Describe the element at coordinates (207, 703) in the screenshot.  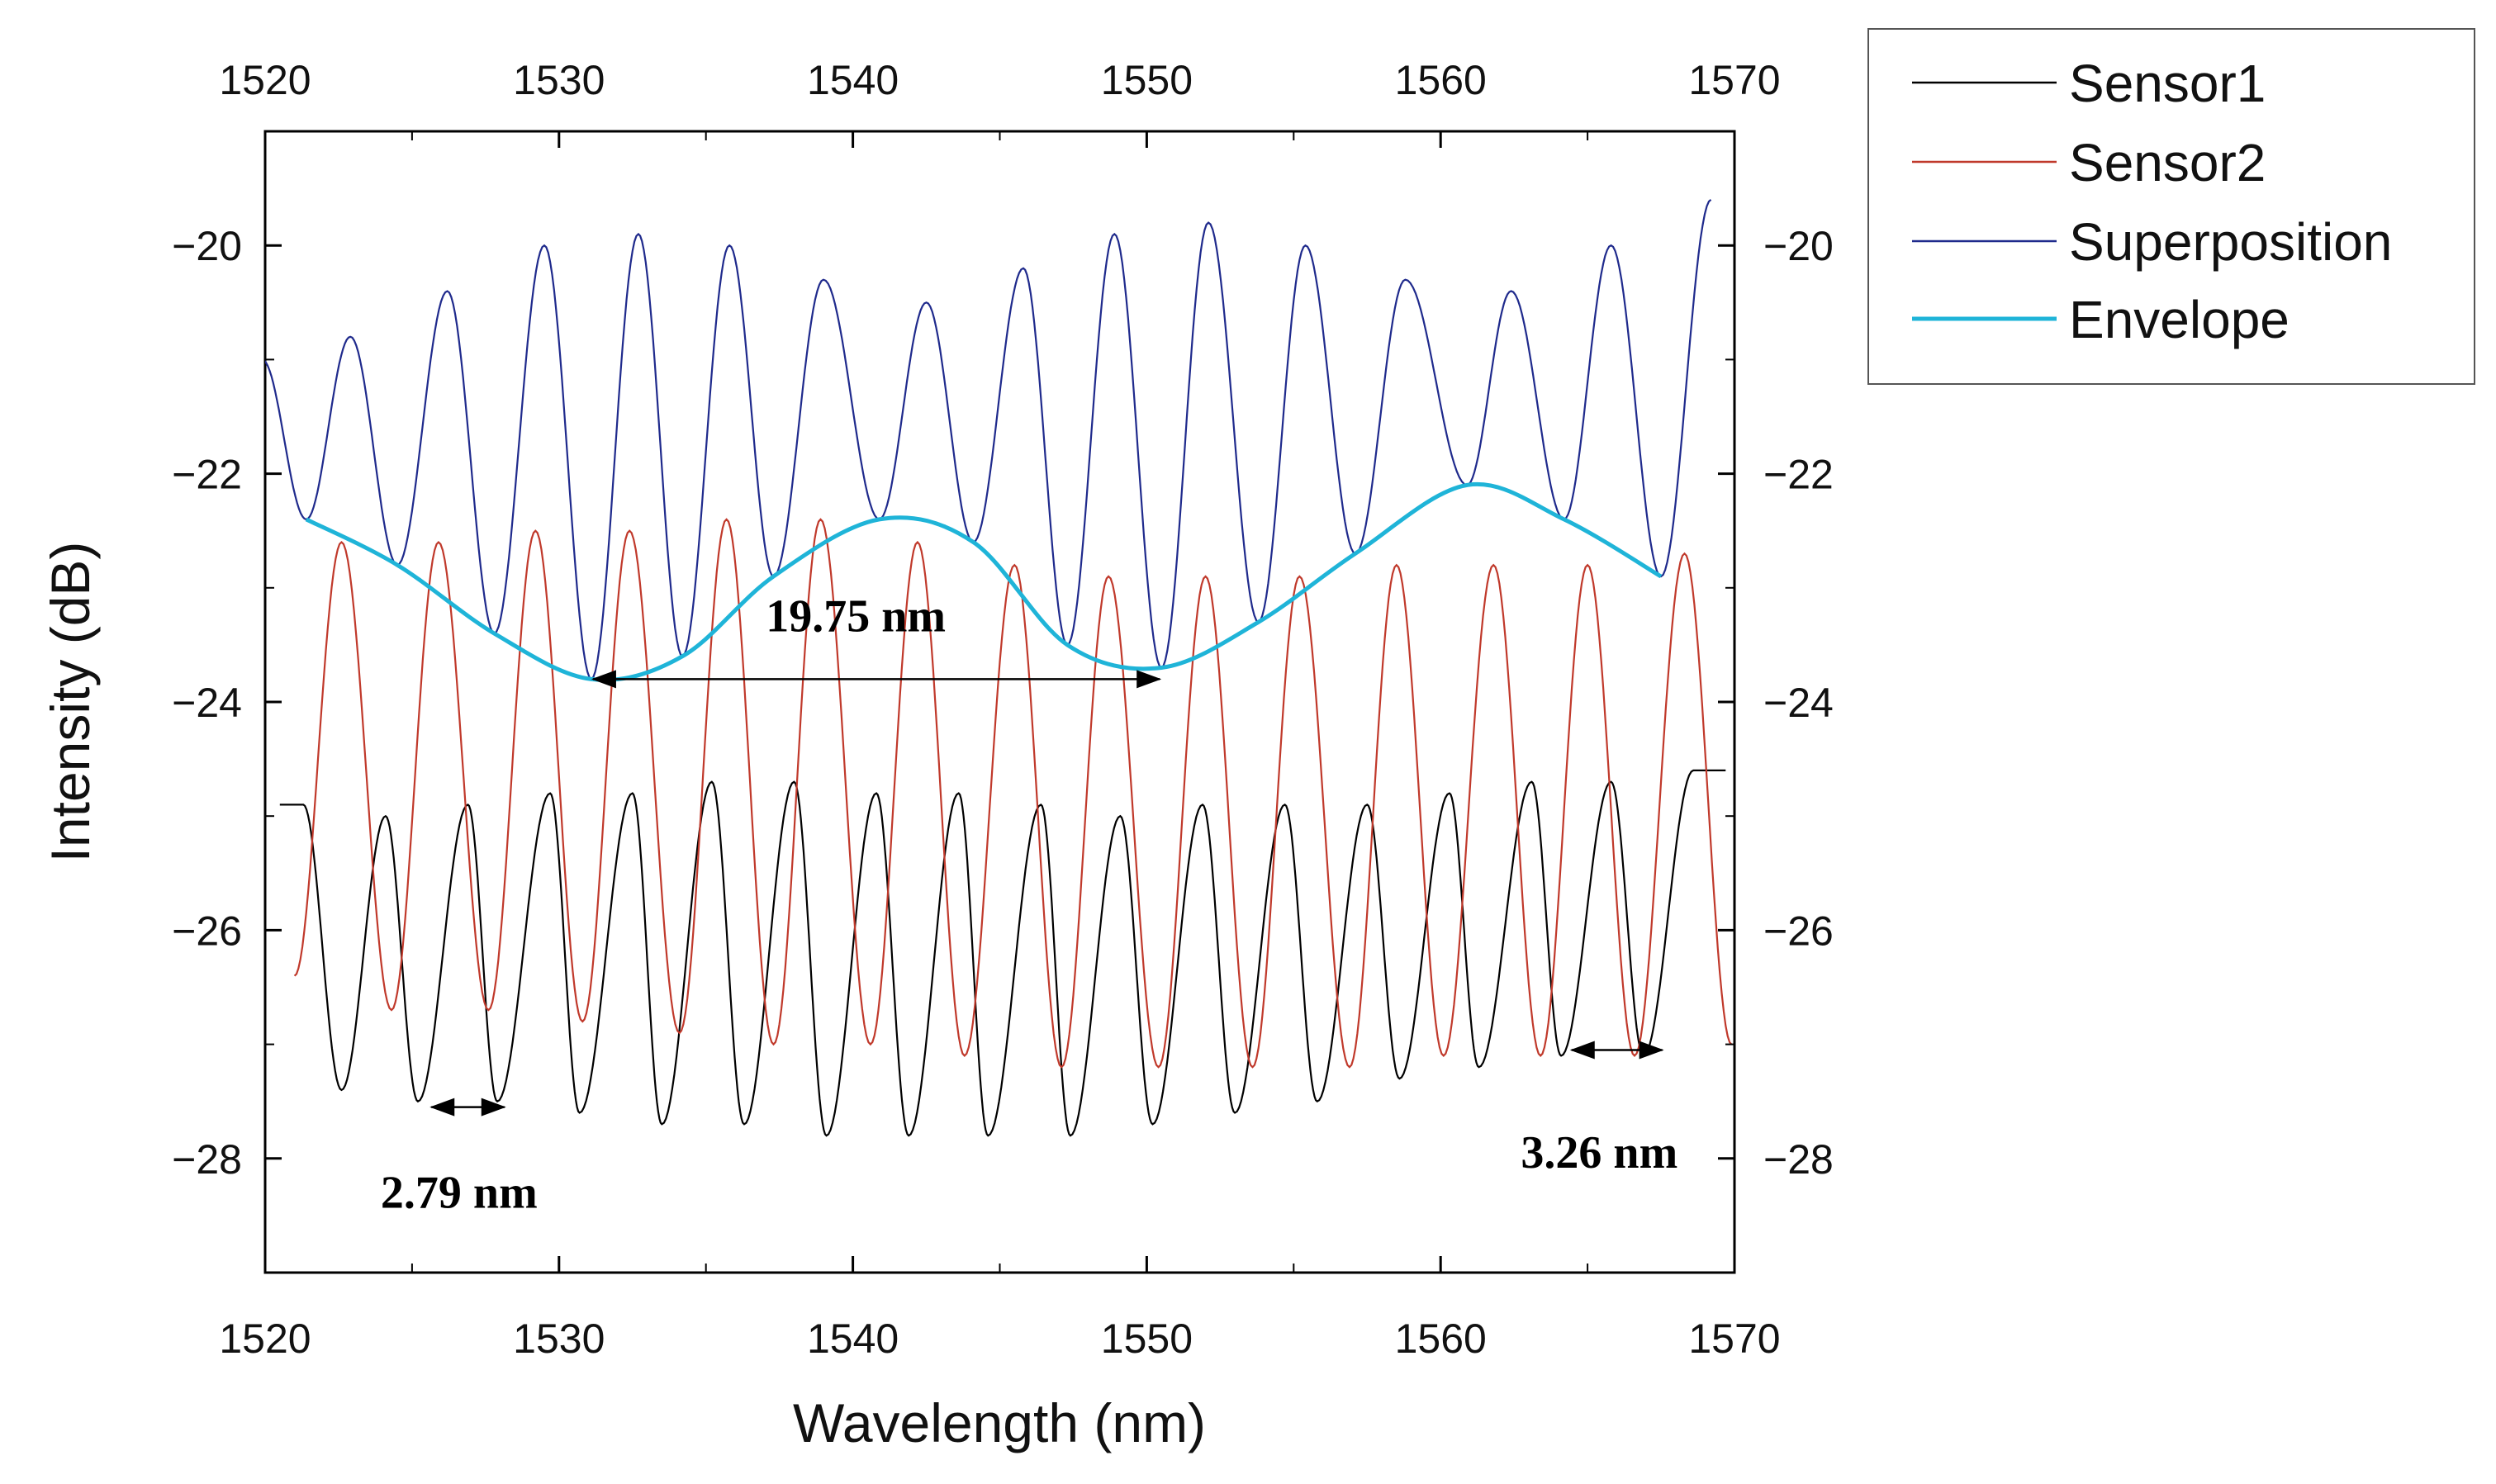
I see `y-tick-label-left: −24` at that location.